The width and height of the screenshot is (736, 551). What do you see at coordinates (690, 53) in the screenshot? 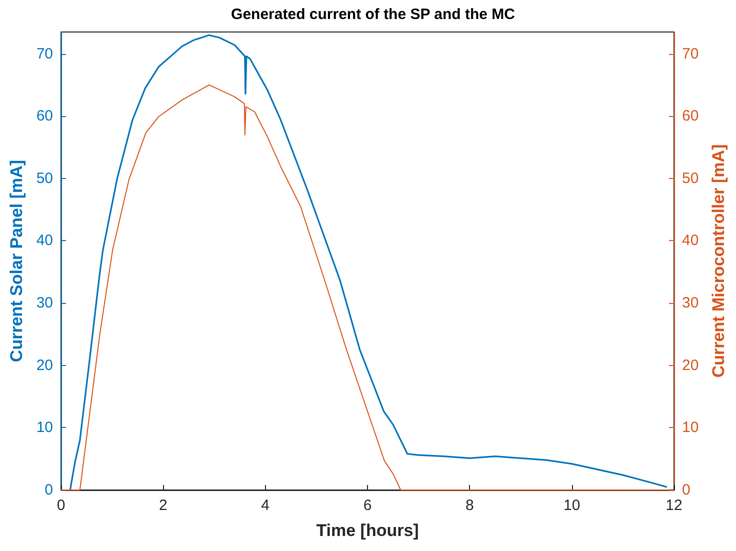
I see `y2-tick-label: 70` at bounding box center [690, 53].